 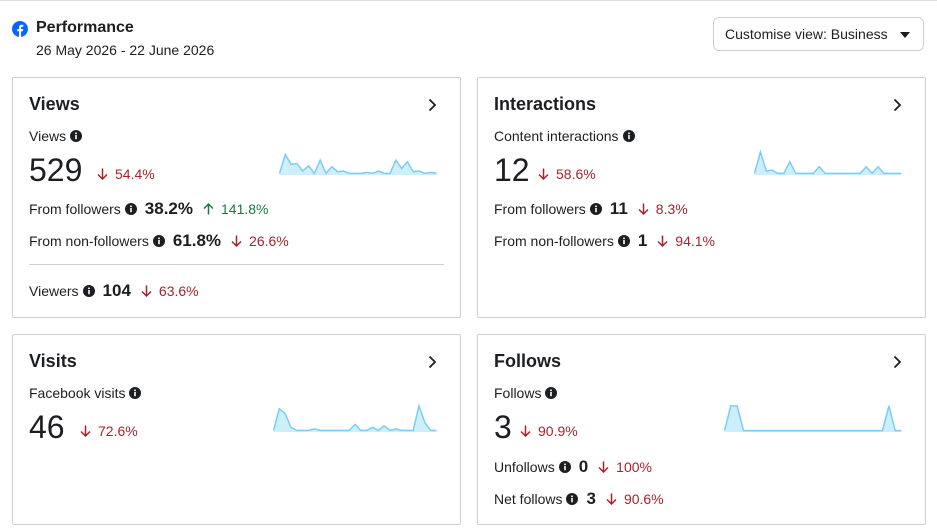 What do you see at coordinates (47, 427) in the screenshot?
I see `visits-value: 46` at bounding box center [47, 427].